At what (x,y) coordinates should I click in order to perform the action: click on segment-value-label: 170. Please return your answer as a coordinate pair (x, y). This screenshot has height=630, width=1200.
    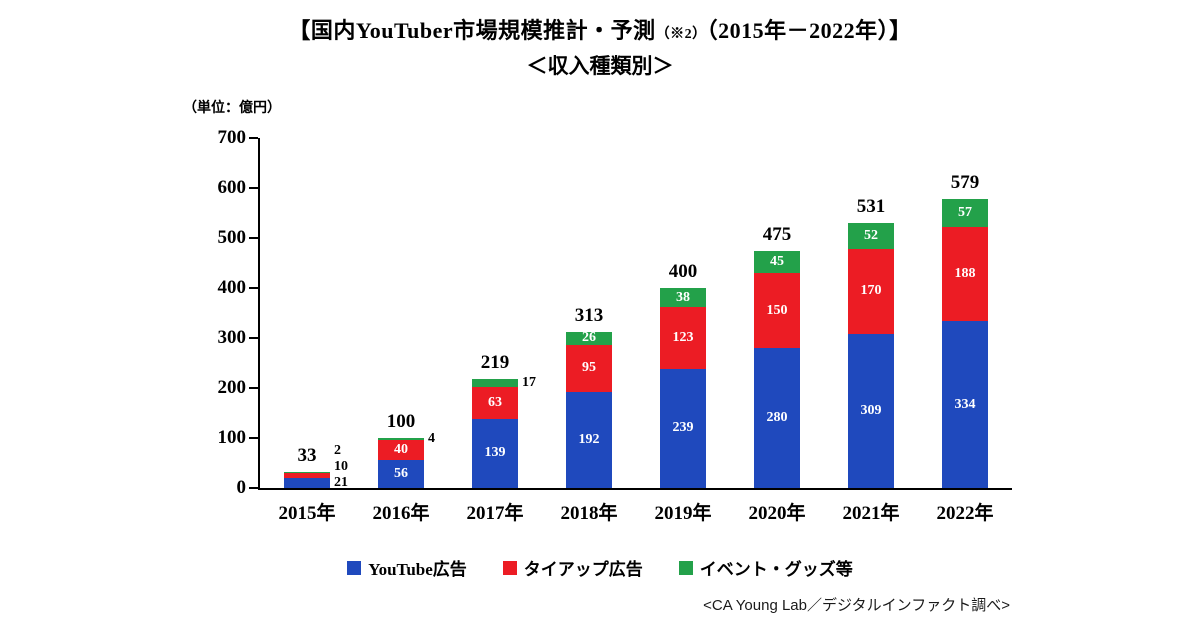
    Looking at the image, I should click on (871, 290).